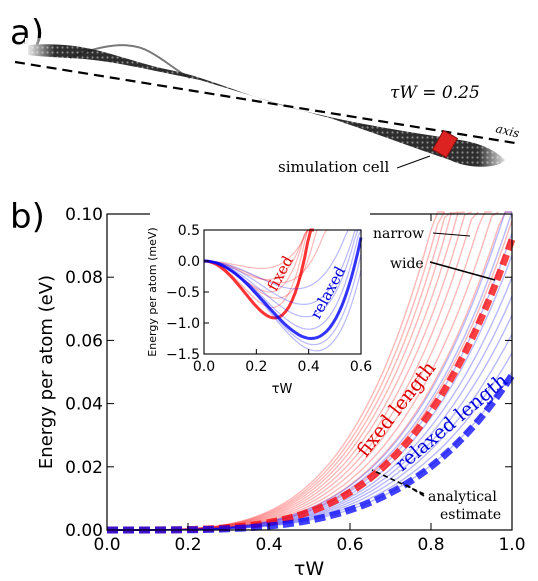  What do you see at coordinates (511, 545) in the screenshot?
I see `main-x-tick-label: 1.0` at bounding box center [511, 545].